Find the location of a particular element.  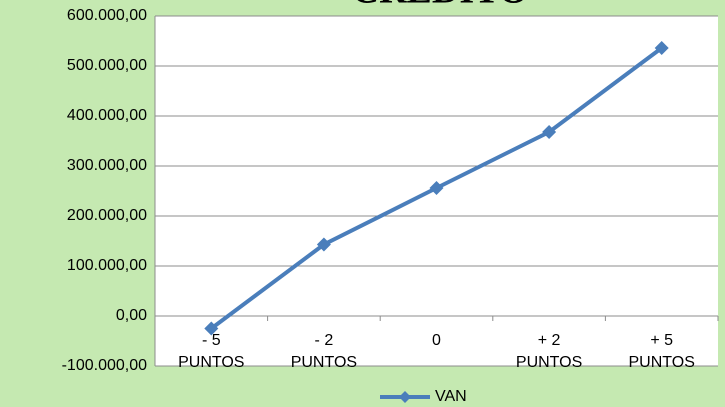

y-tick-label: 200.000,00 is located at coordinates (107, 215).